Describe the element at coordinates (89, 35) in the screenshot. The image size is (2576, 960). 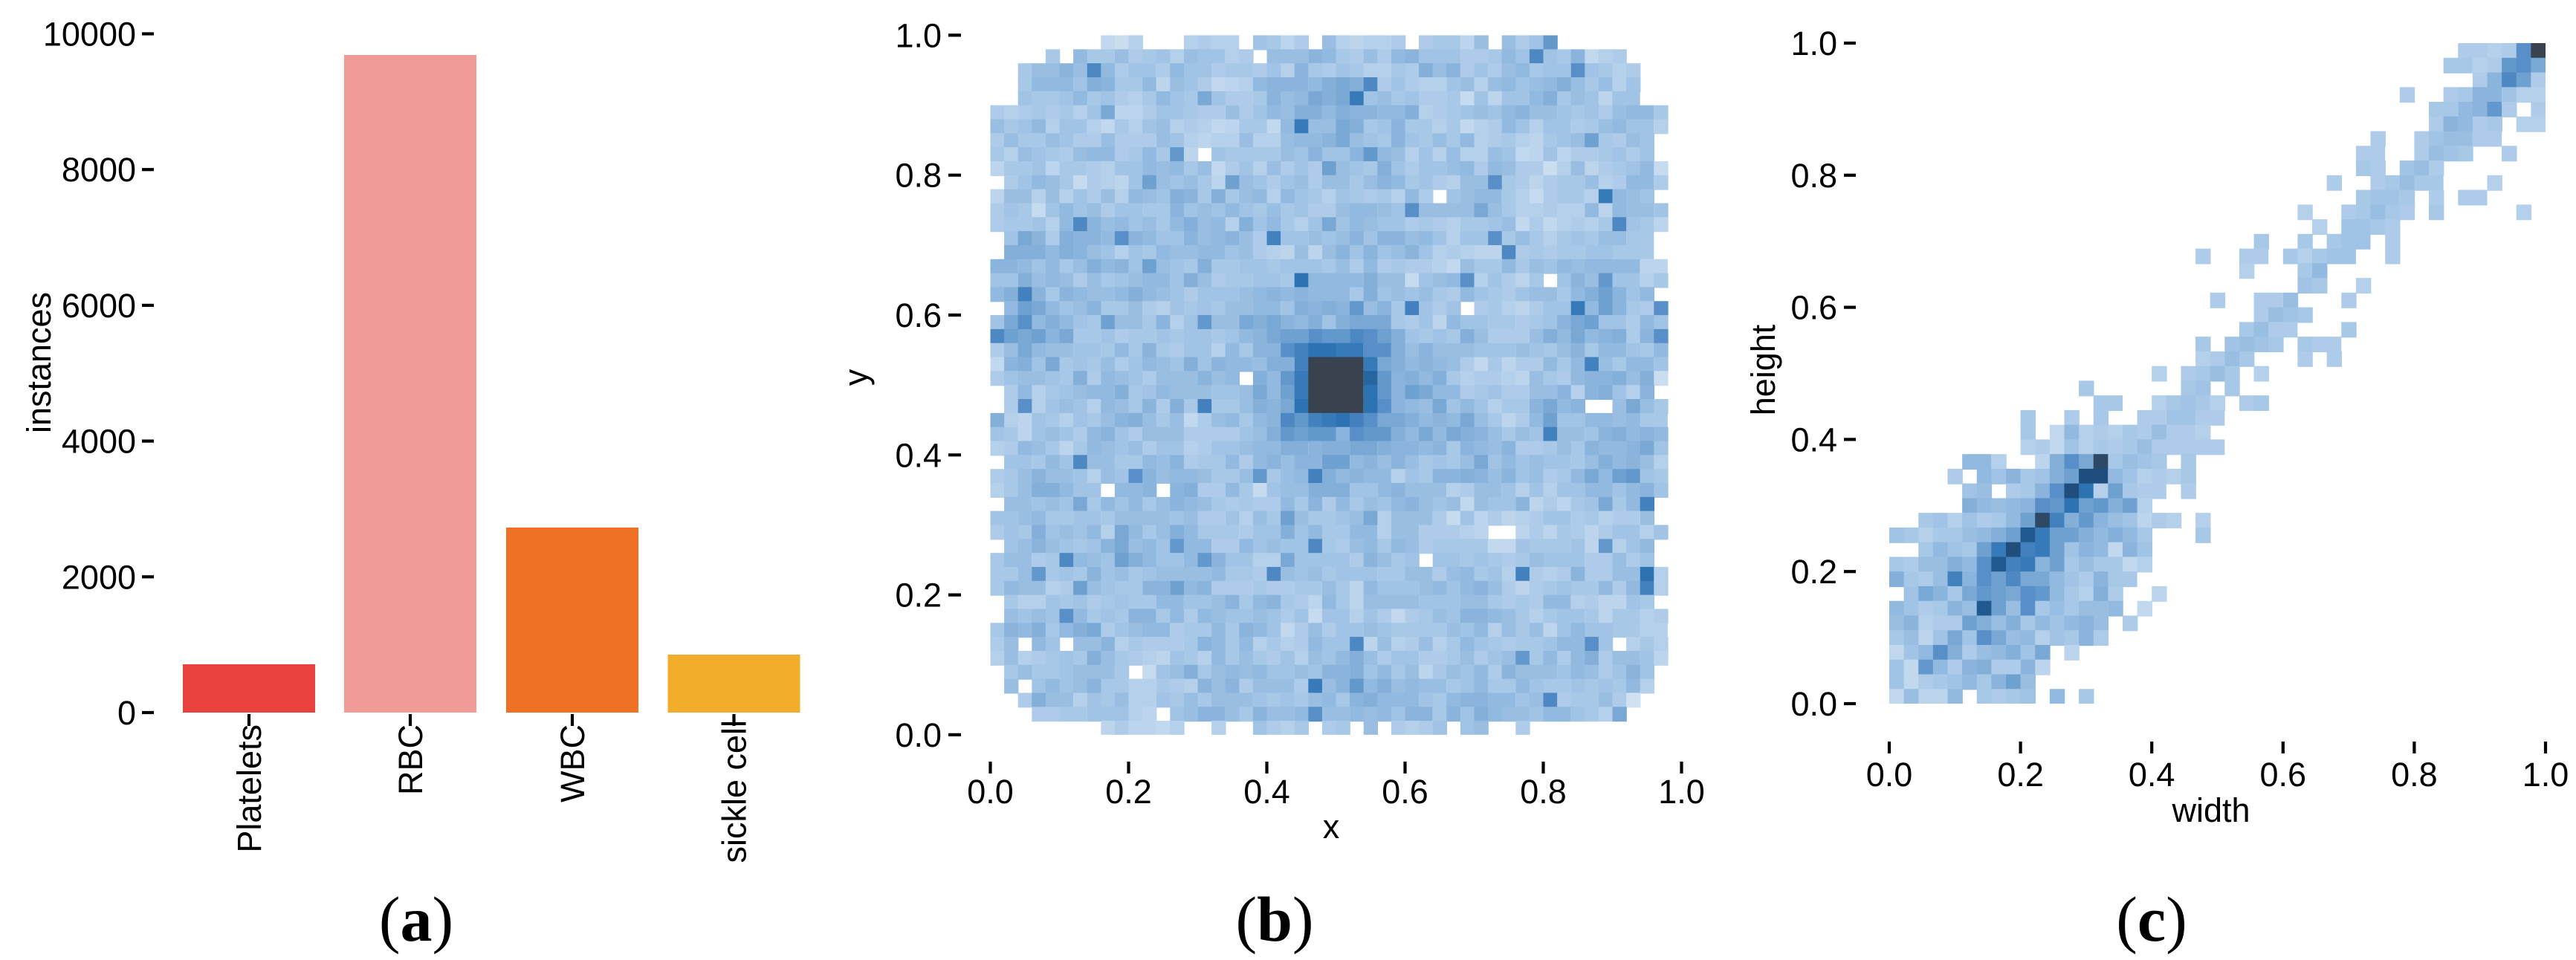
I see `svg-text: 10000` at that location.